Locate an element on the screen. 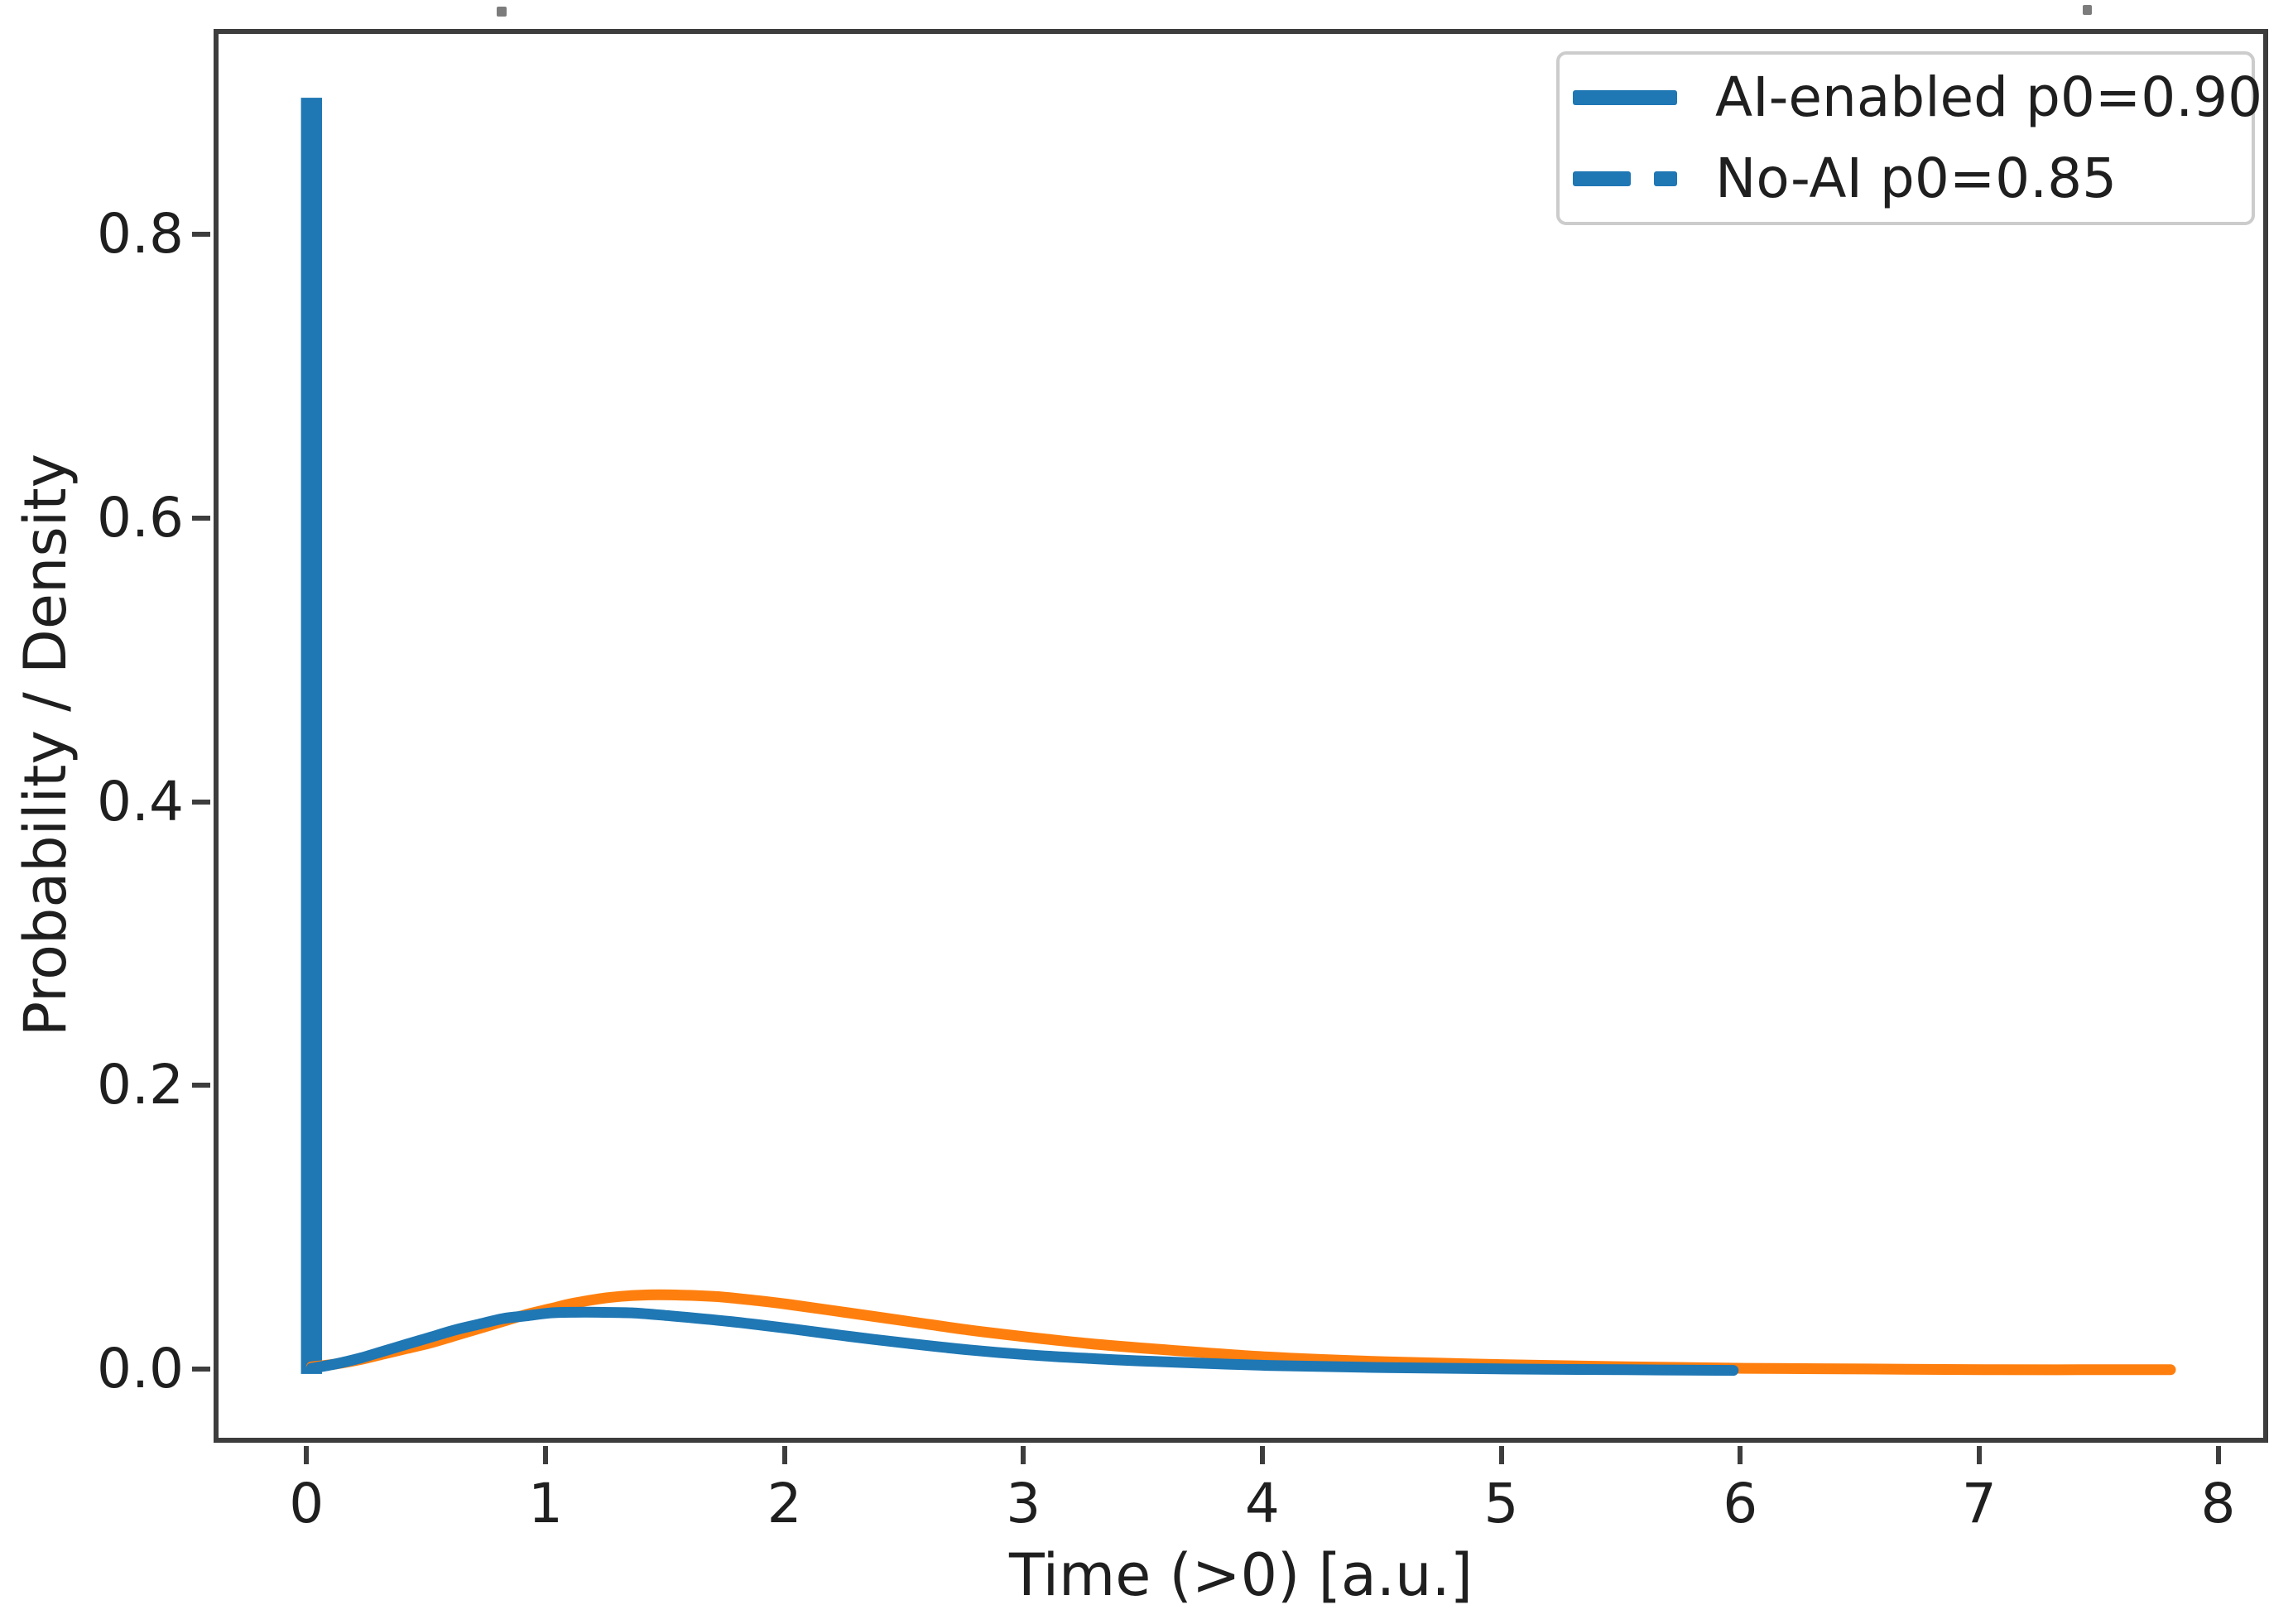 The height and width of the screenshot is (1624, 2293). legend-label-no-ai: No-AI p0=0.85 is located at coordinates (1916, 178).